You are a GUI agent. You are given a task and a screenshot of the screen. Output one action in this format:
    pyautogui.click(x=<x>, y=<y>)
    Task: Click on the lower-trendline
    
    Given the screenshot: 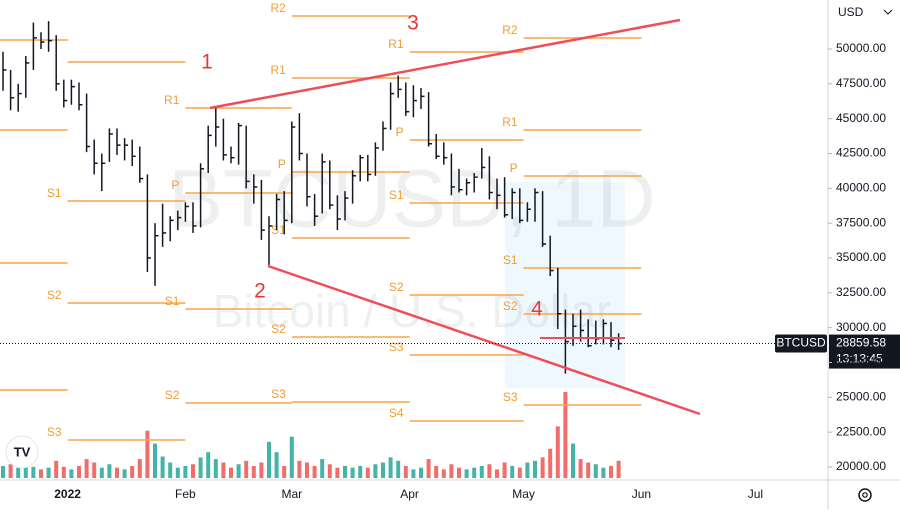 What is the action you would take?
    pyautogui.click(x=484, y=340)
    